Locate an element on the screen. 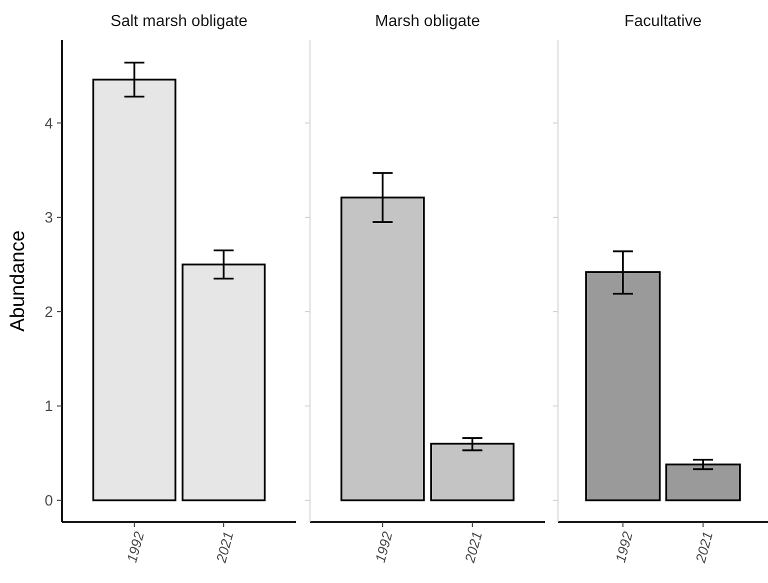  chart-title: Salt marsh obligate is located at coordinates (179, 21).